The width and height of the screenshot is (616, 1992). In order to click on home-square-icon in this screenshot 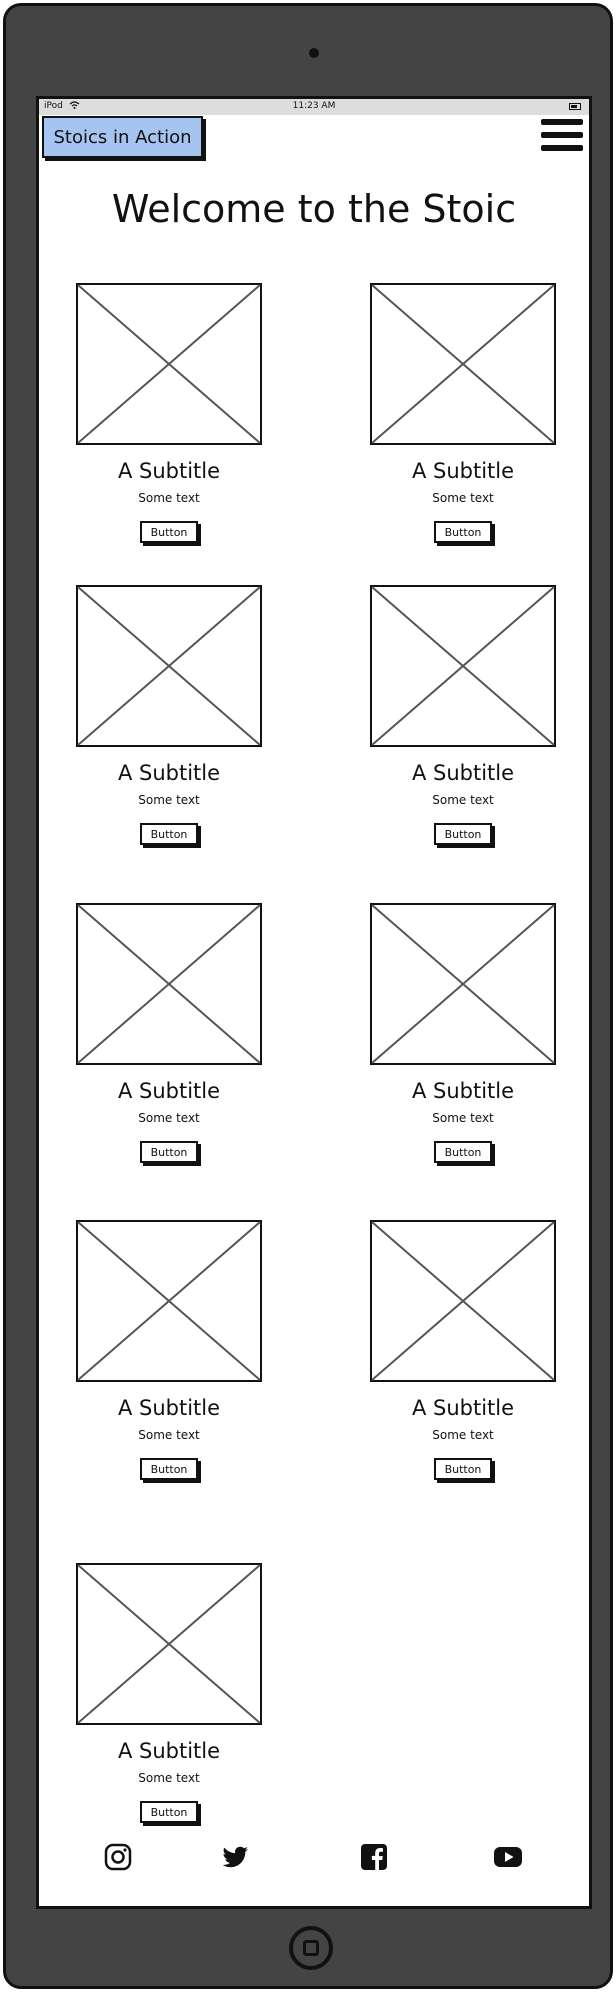, I will do `click(311, 1948)`.